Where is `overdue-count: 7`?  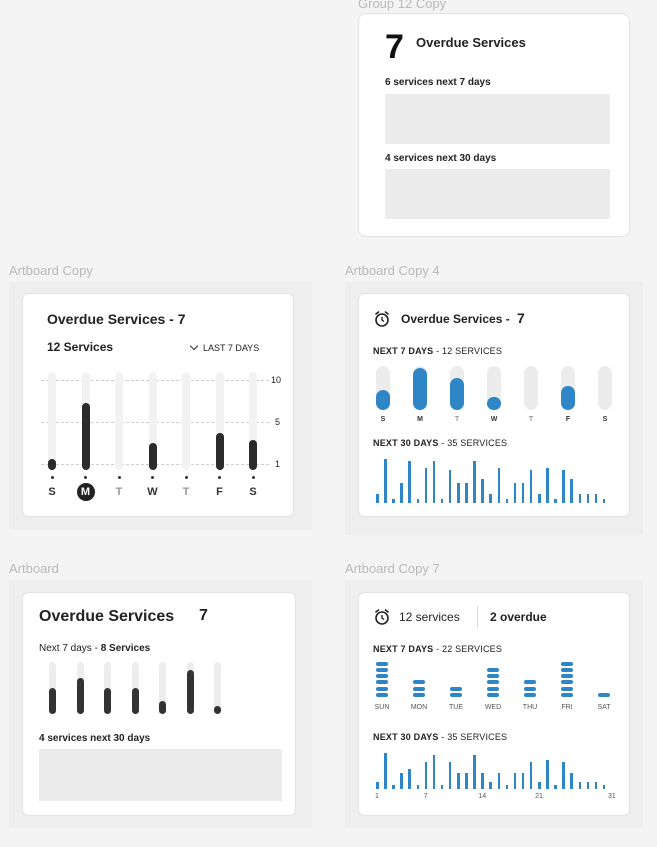 overdue-count: 7 is located at coordinates (394, 47).